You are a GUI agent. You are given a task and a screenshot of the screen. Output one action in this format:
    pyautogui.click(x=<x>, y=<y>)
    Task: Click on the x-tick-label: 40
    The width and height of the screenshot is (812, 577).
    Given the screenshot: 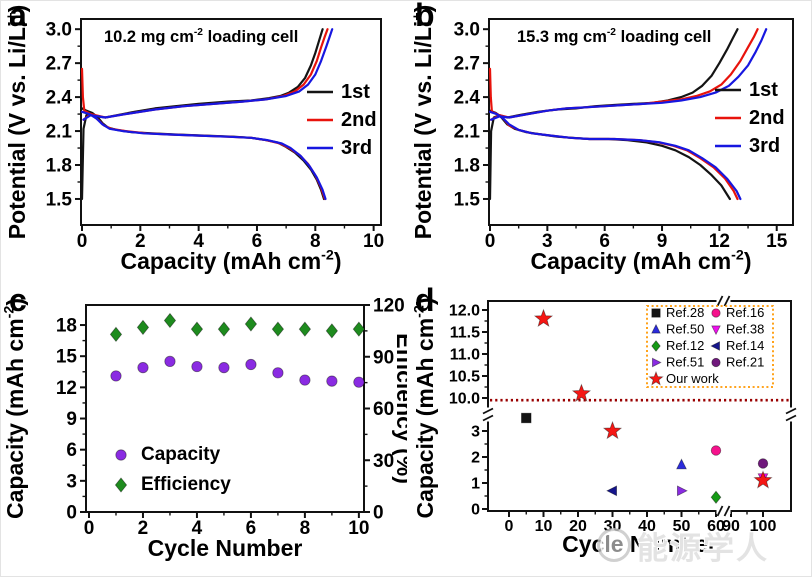 What is the action you would take?
    pyautogui.click(x=647, y=526)
    